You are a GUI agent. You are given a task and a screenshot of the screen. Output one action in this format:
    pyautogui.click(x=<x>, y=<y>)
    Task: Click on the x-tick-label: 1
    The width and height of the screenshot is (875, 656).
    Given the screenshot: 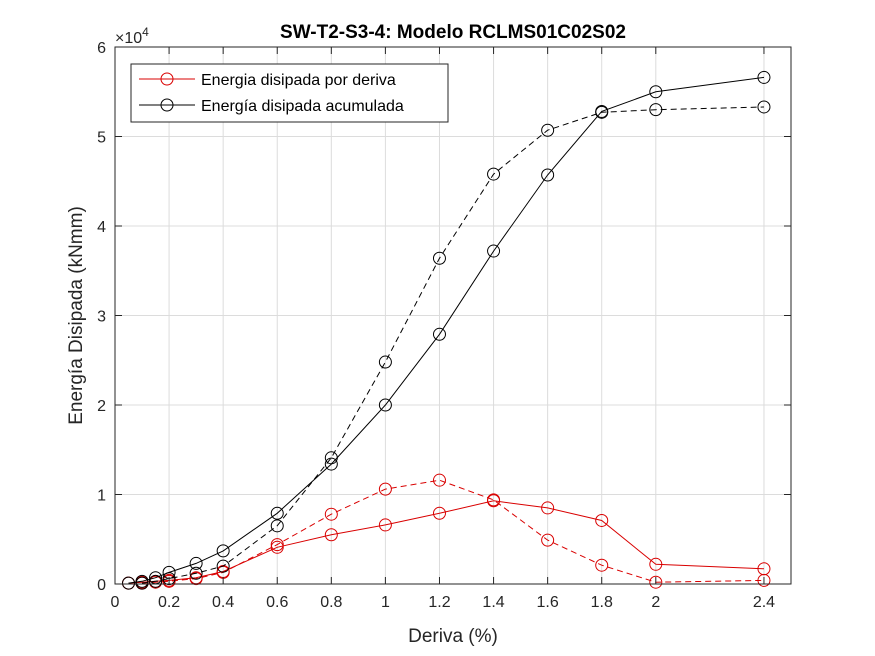 What is the action you would take?
    pyautogui.click(x=385, y=602)
    